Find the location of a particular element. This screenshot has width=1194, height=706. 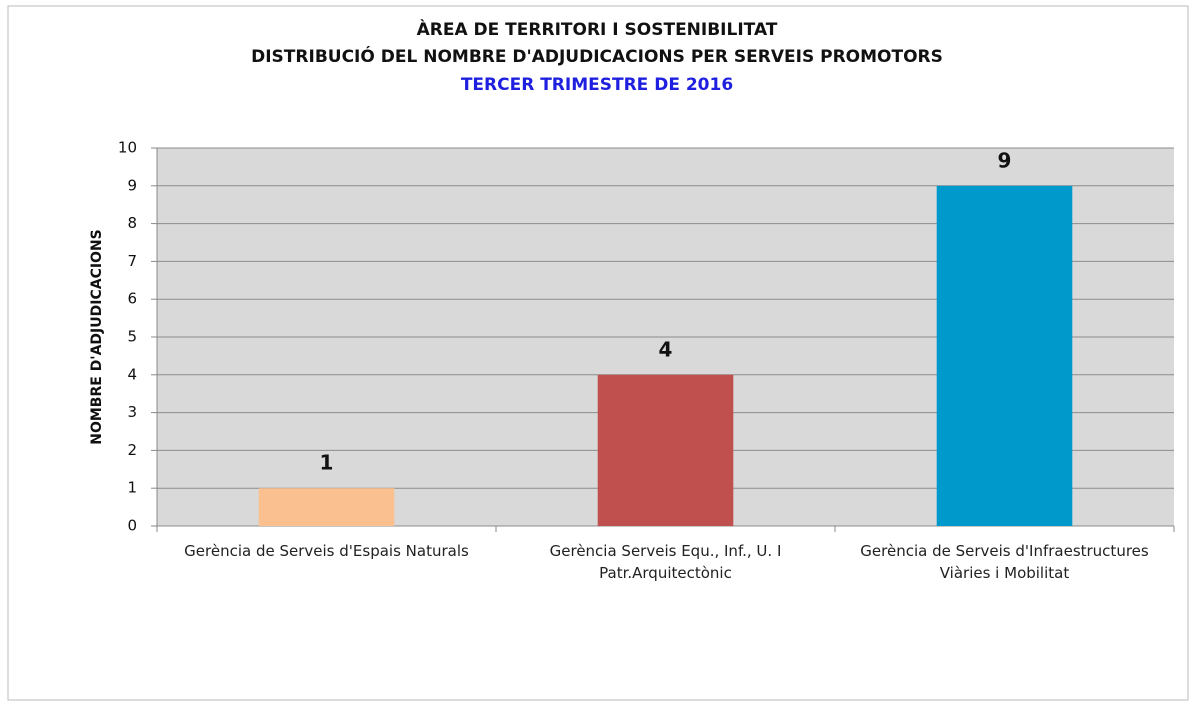

data-label: 9 is located at coordinates (1005, 160).